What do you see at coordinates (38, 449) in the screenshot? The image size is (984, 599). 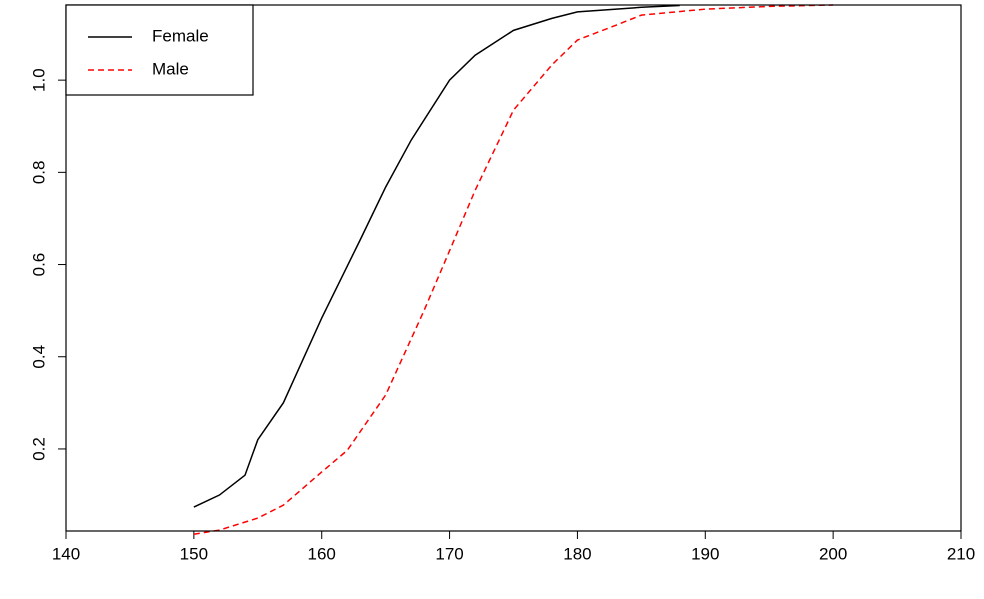 I see `y-tick-label: 0.2` at bounding box center [38, 449].